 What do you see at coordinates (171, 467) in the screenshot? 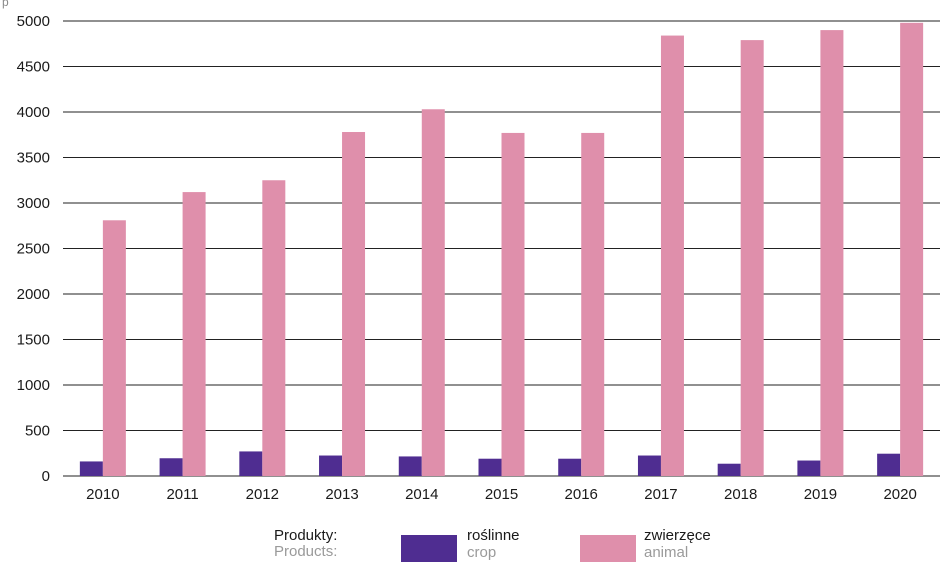
I see `bar-crop-2011` at bounding box center [171, 467].